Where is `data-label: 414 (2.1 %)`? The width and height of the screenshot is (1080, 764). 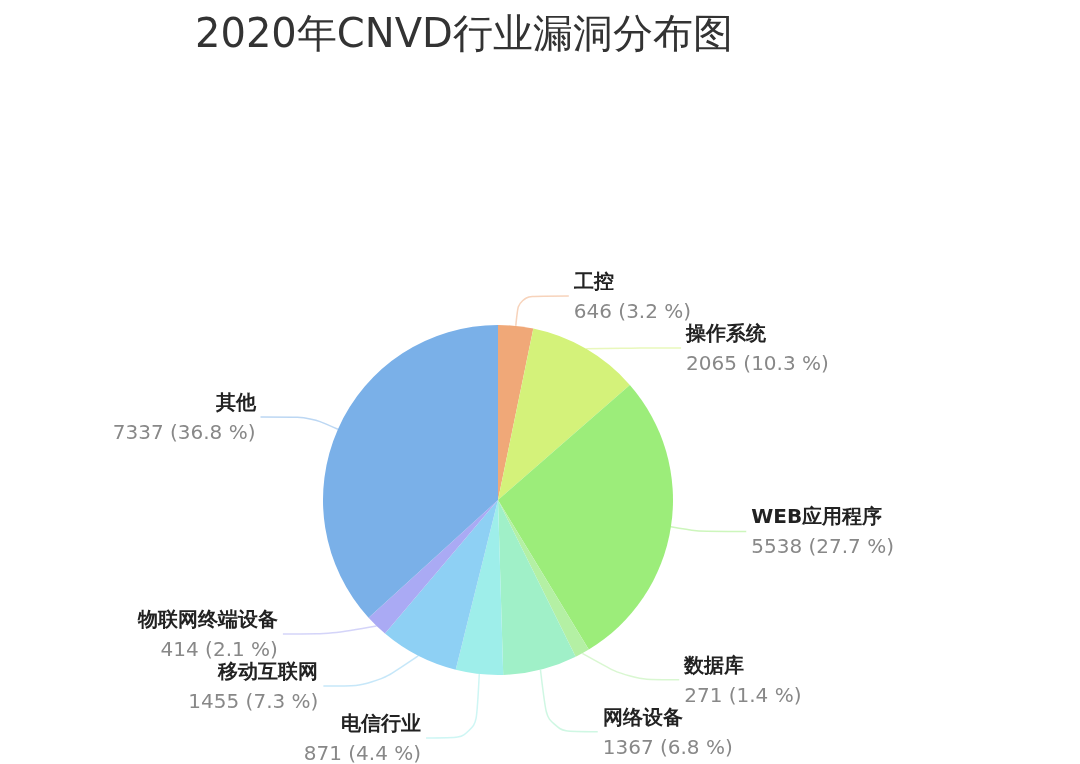 data-label: 414 (2.1 %) is located at coordinates (219, 649).